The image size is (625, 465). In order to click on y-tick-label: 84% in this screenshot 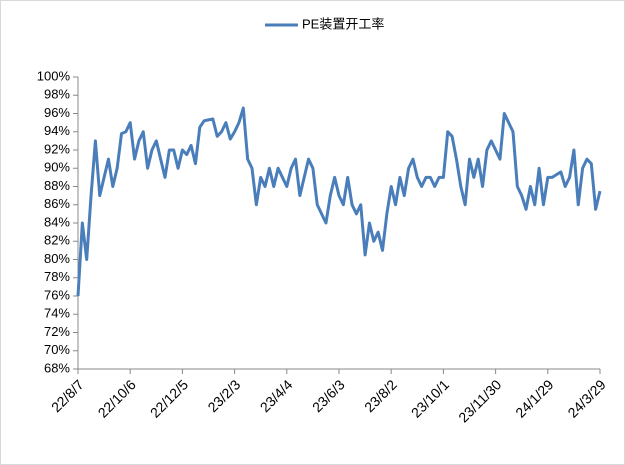, I will do `click(57, 221)`.